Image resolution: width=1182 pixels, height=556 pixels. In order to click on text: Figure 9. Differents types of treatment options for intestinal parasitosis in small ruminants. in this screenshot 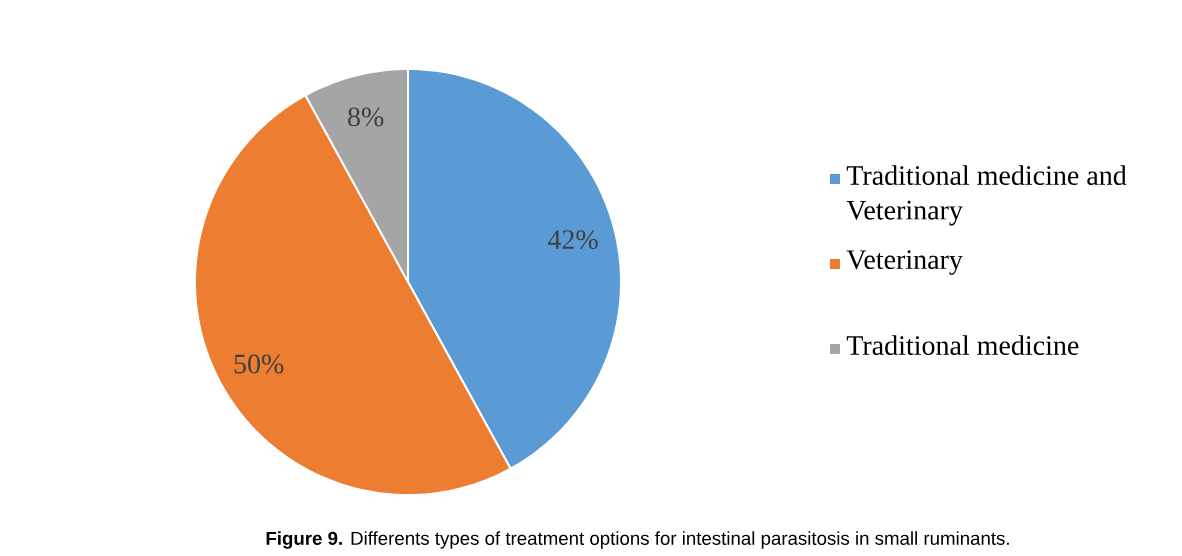, I will do `click(637, 540)`.